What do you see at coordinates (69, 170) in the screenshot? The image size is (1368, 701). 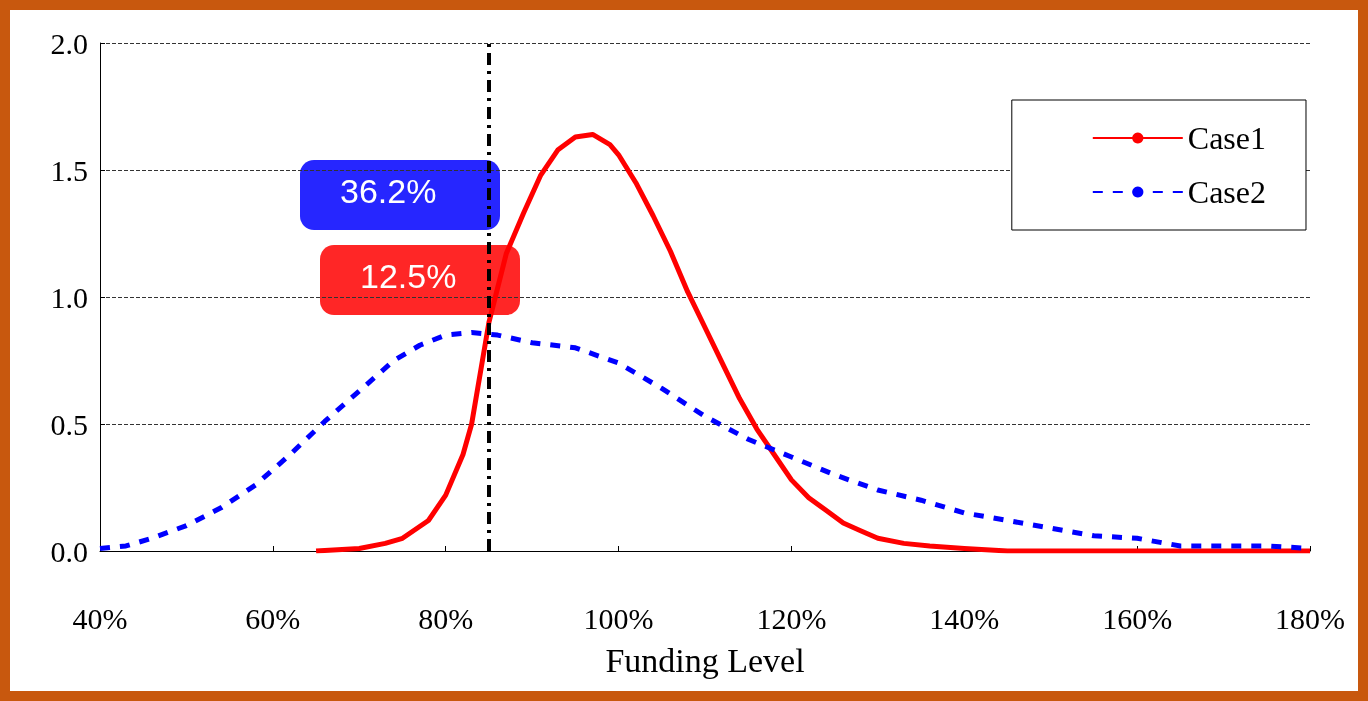 I see `y-tick-label: 1.5` at bounding box center [69, 170].